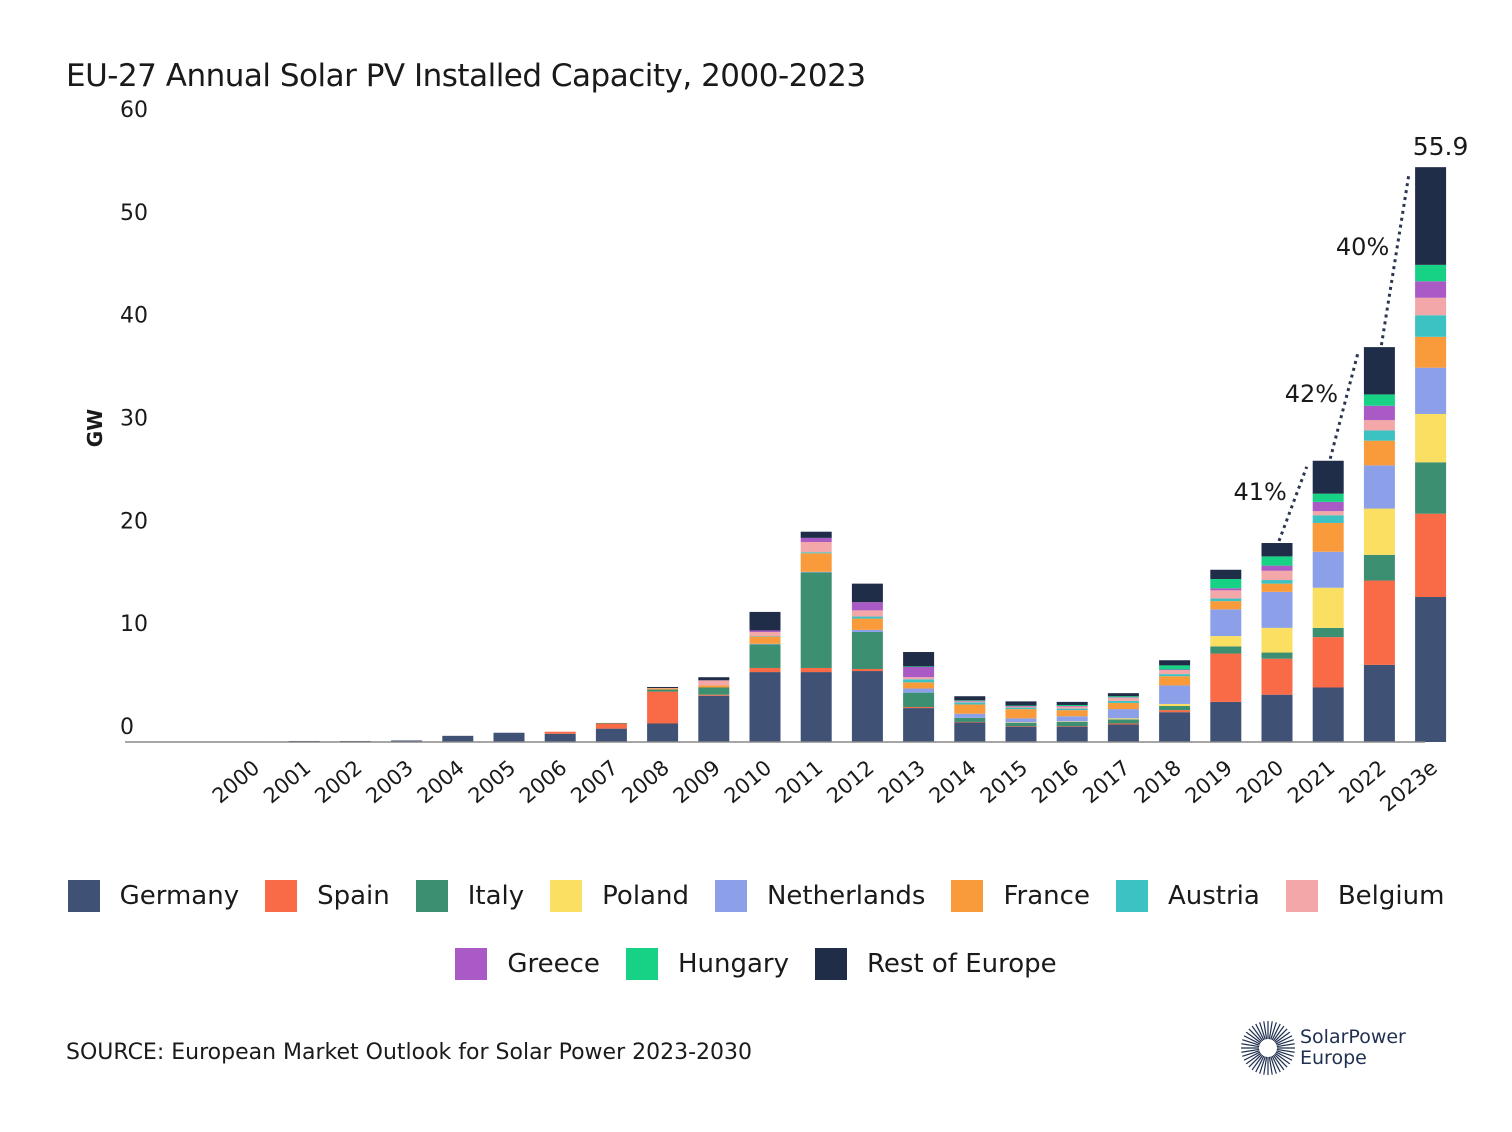  What do you see at coordinates (134, 316) in the screenshot?
I see `y-tick-label: 40` at bounding box center [134, 316].